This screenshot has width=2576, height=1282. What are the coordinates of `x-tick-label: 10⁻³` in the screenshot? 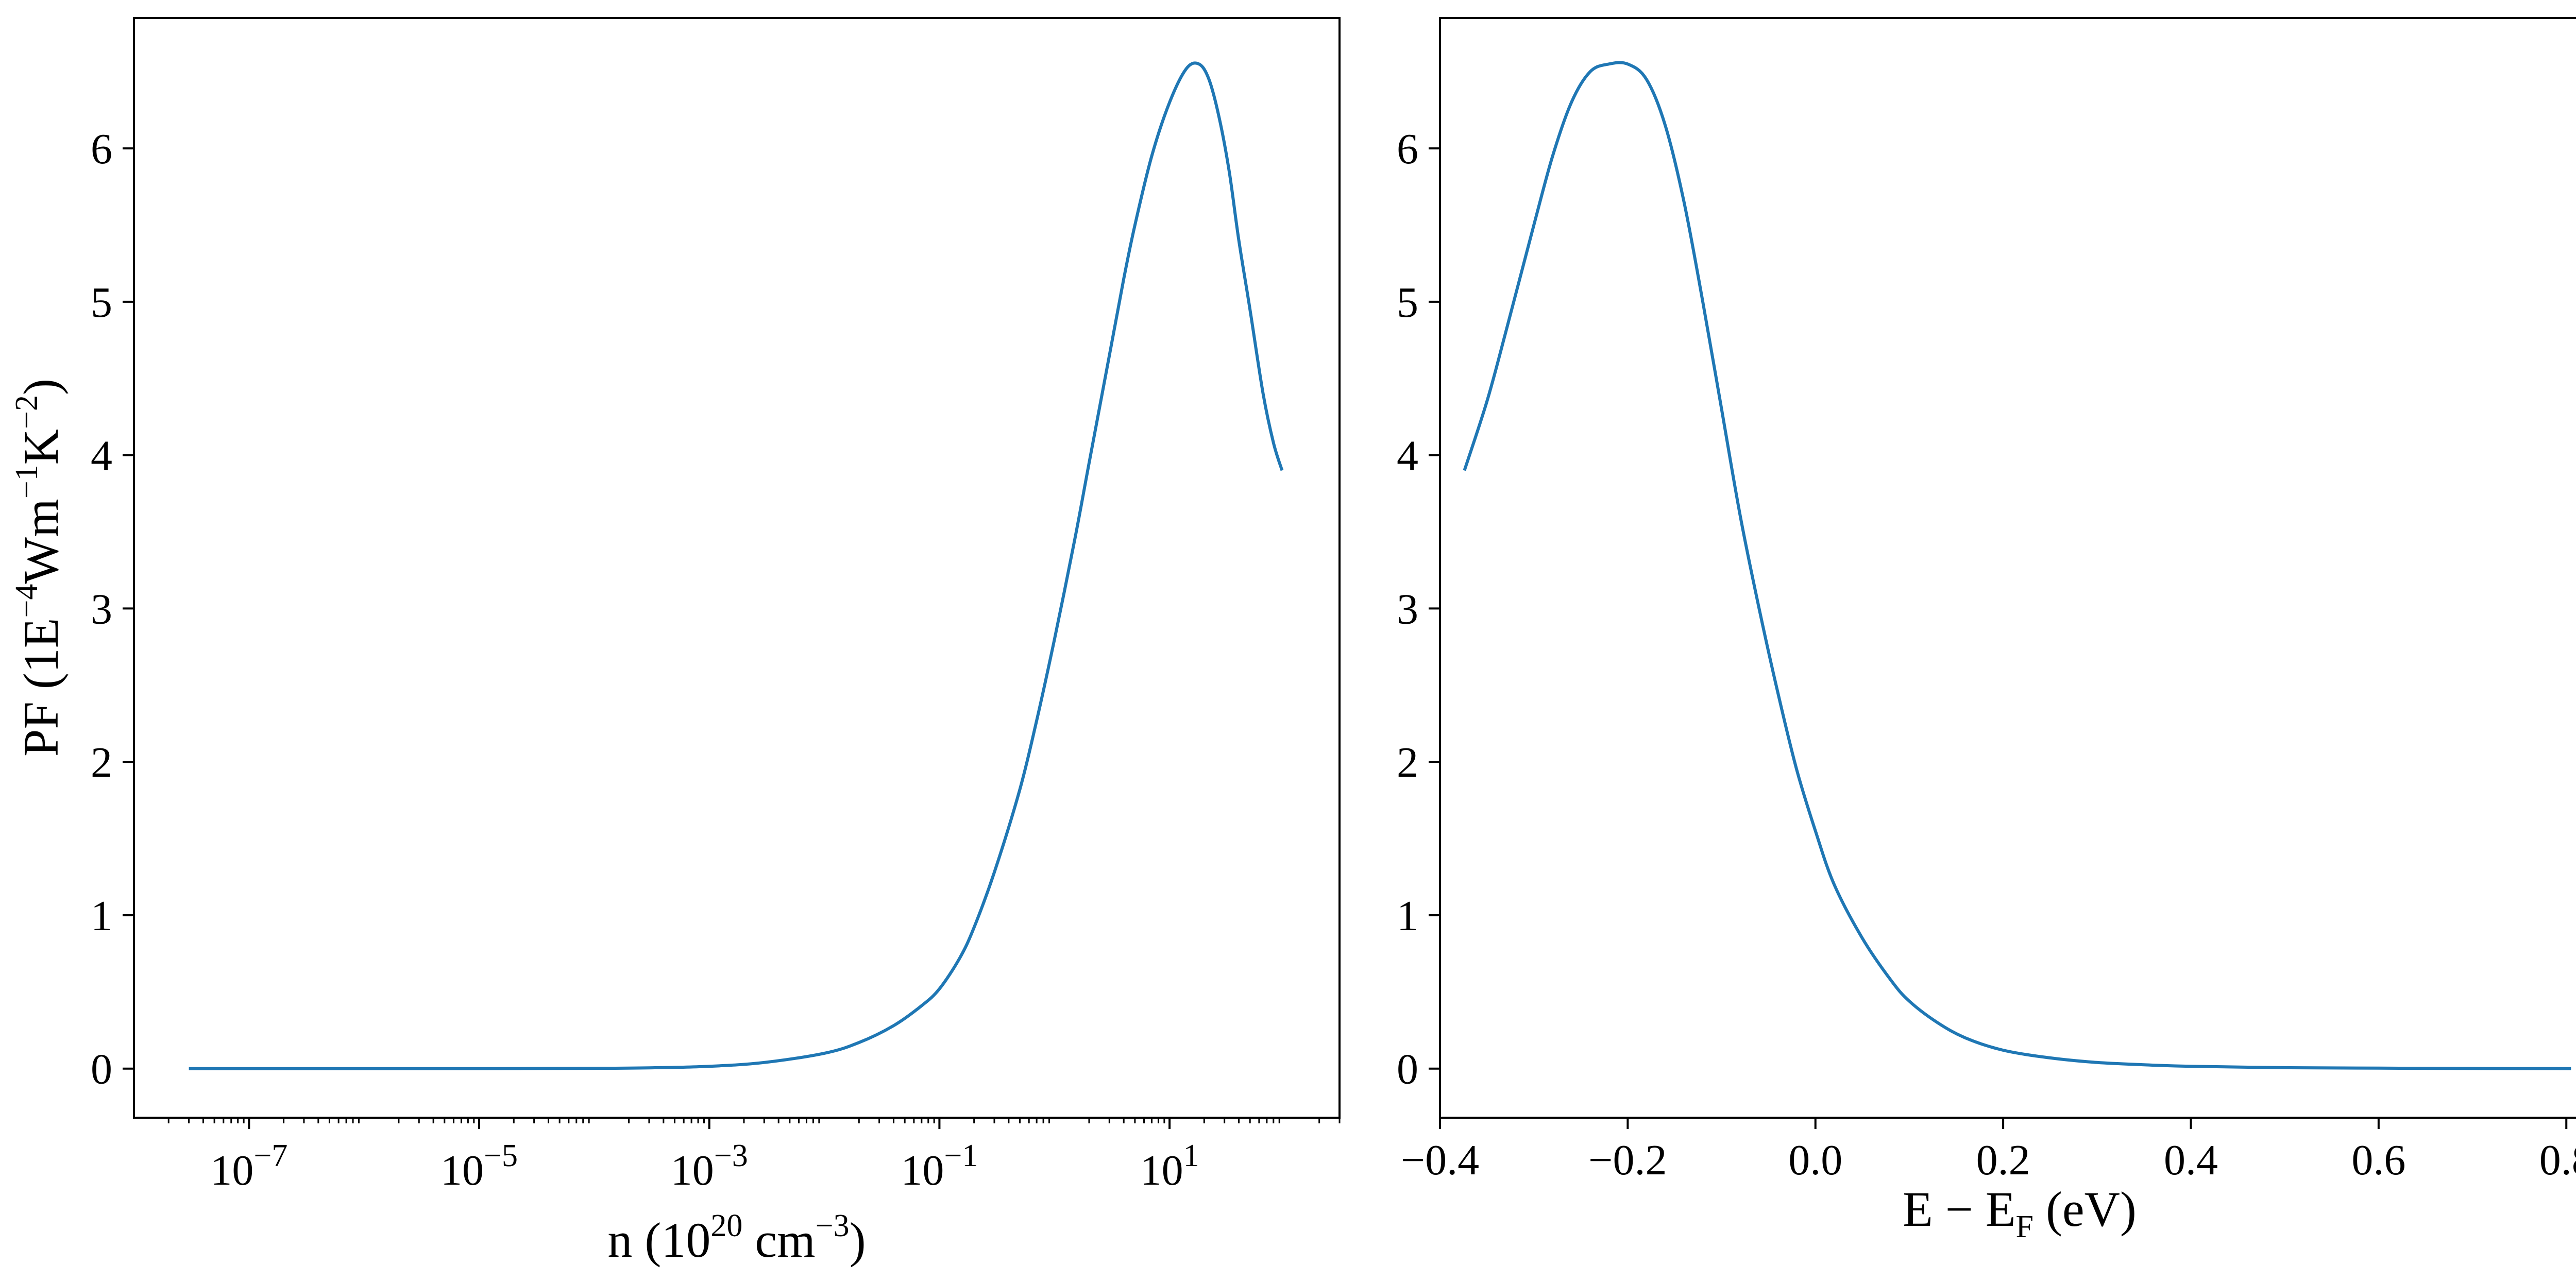 It's located at (709, 1166).